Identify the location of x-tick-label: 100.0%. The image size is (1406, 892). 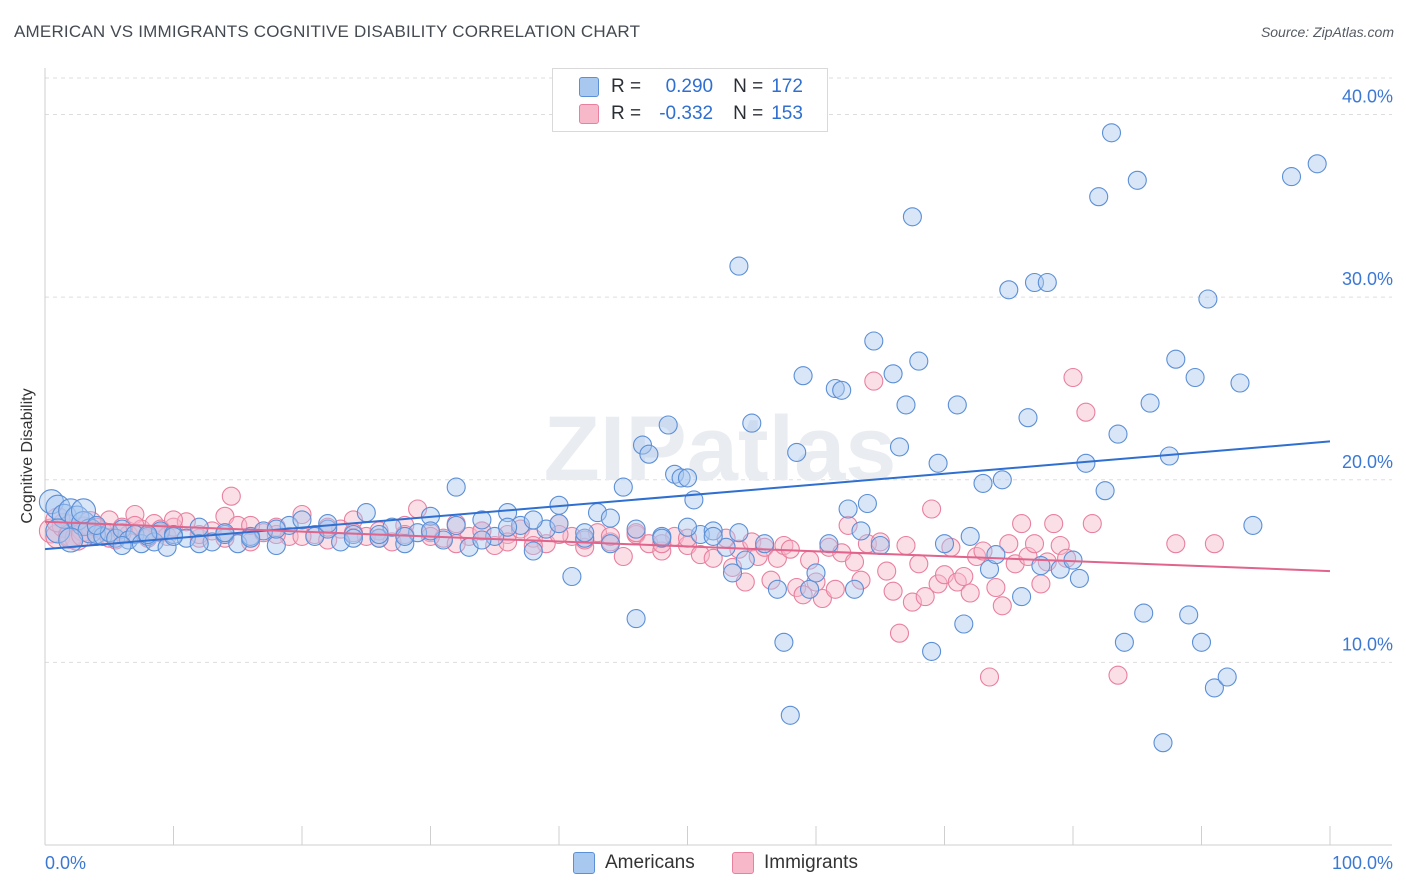
(1362, 863).